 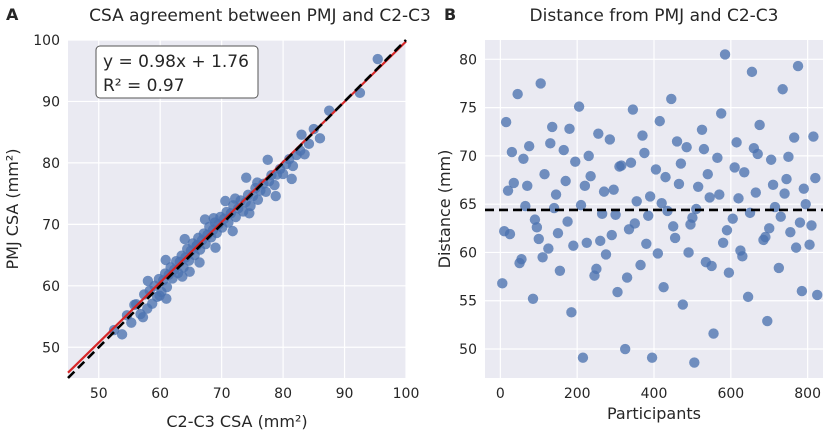 What do you see at coordinates (450, 14) in the screenshot?
I see `panel-label-b: B` at bounding box center [450, 14].